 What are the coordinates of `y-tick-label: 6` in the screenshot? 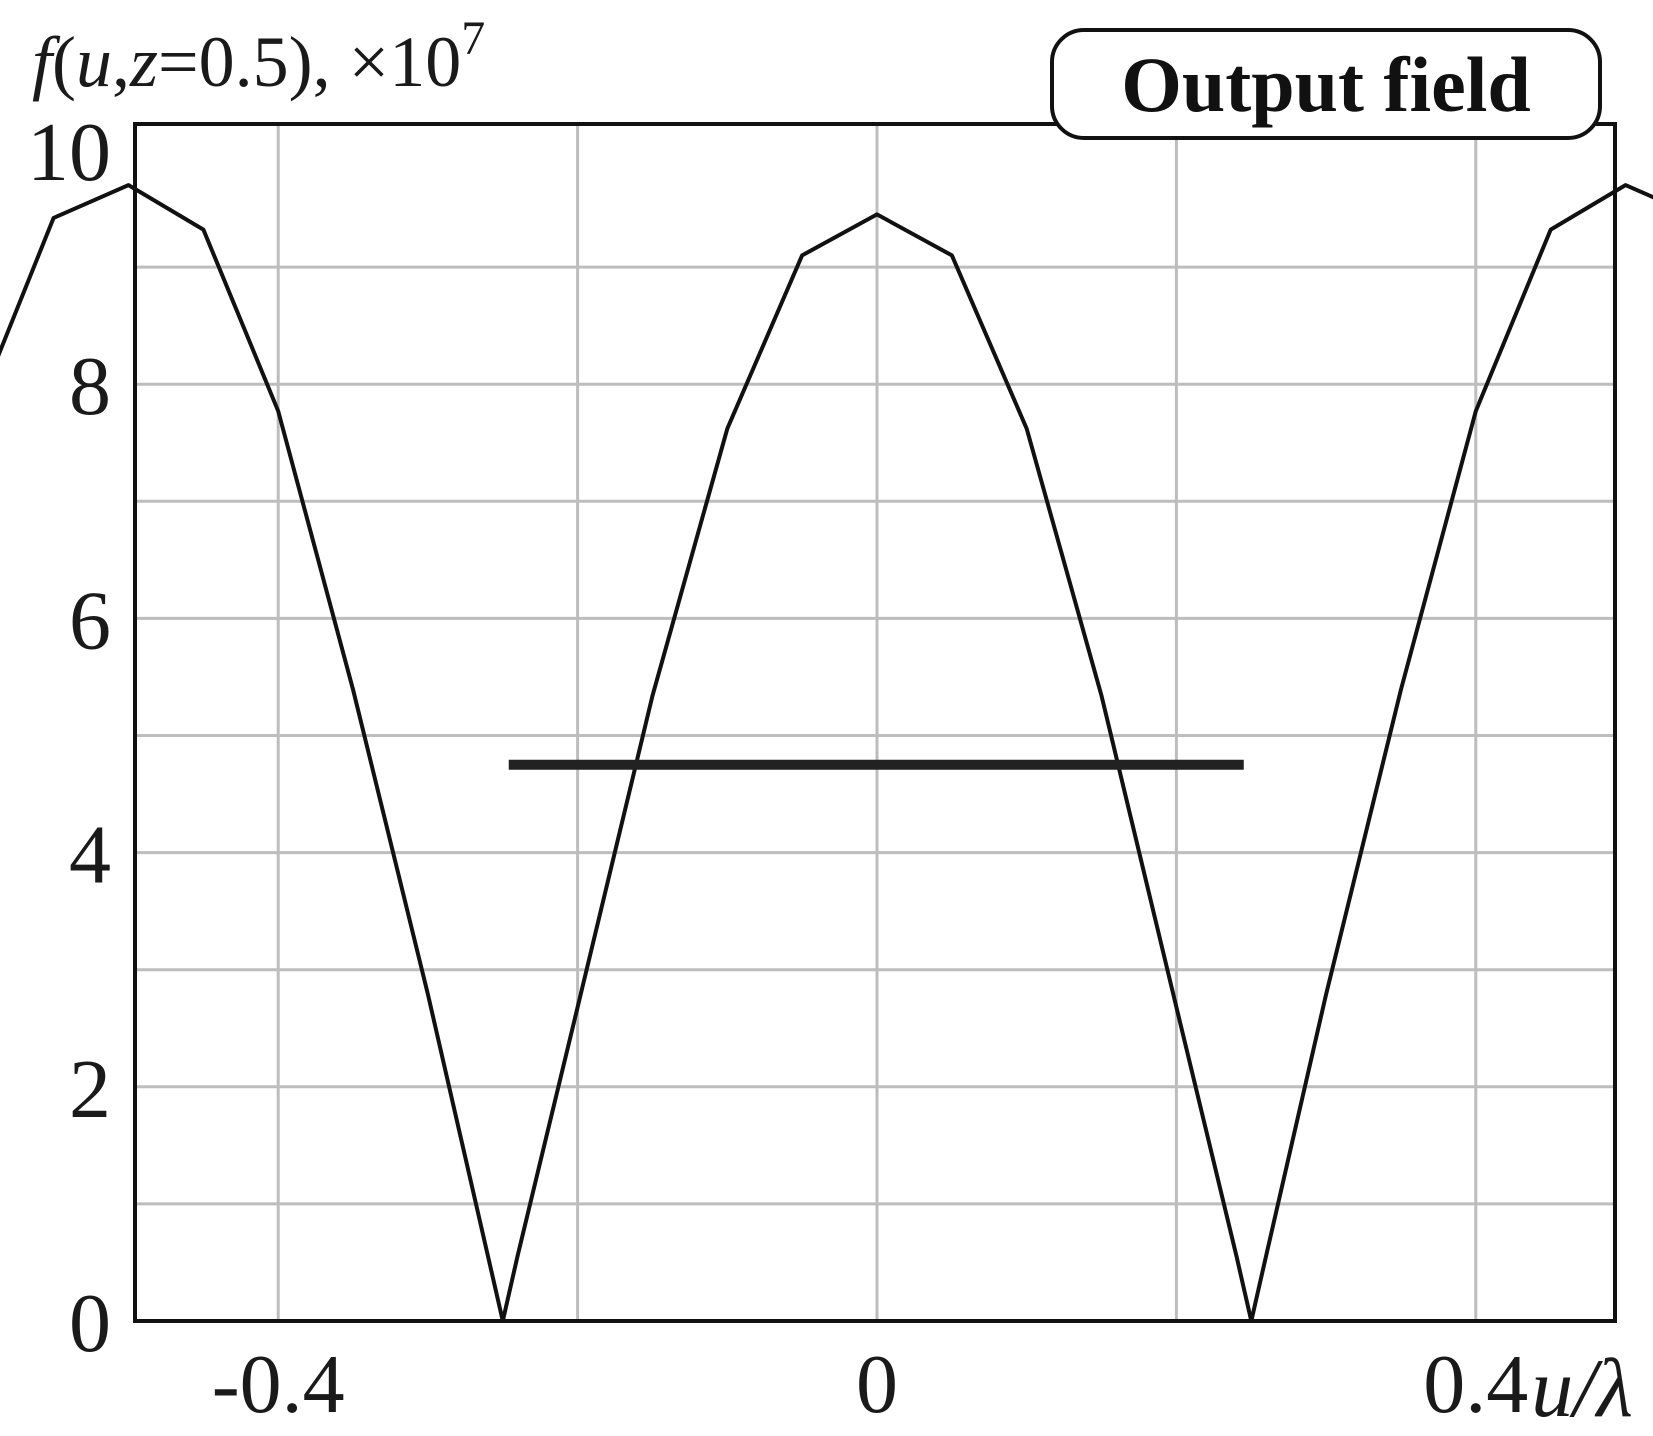 It's located at (90, 620).